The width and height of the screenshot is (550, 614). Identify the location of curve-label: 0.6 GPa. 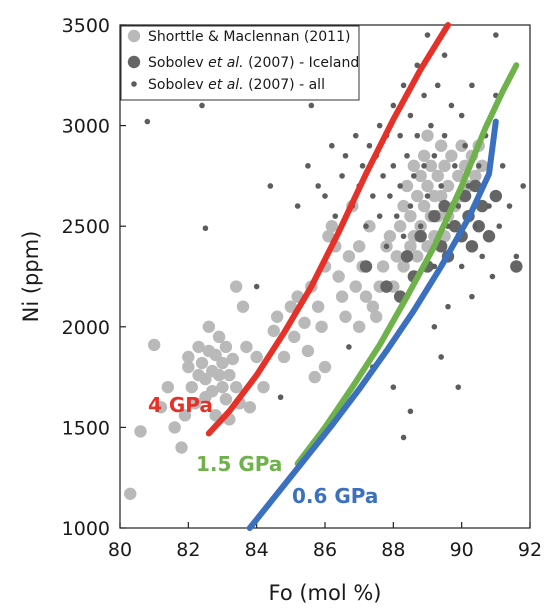
(335, 496).